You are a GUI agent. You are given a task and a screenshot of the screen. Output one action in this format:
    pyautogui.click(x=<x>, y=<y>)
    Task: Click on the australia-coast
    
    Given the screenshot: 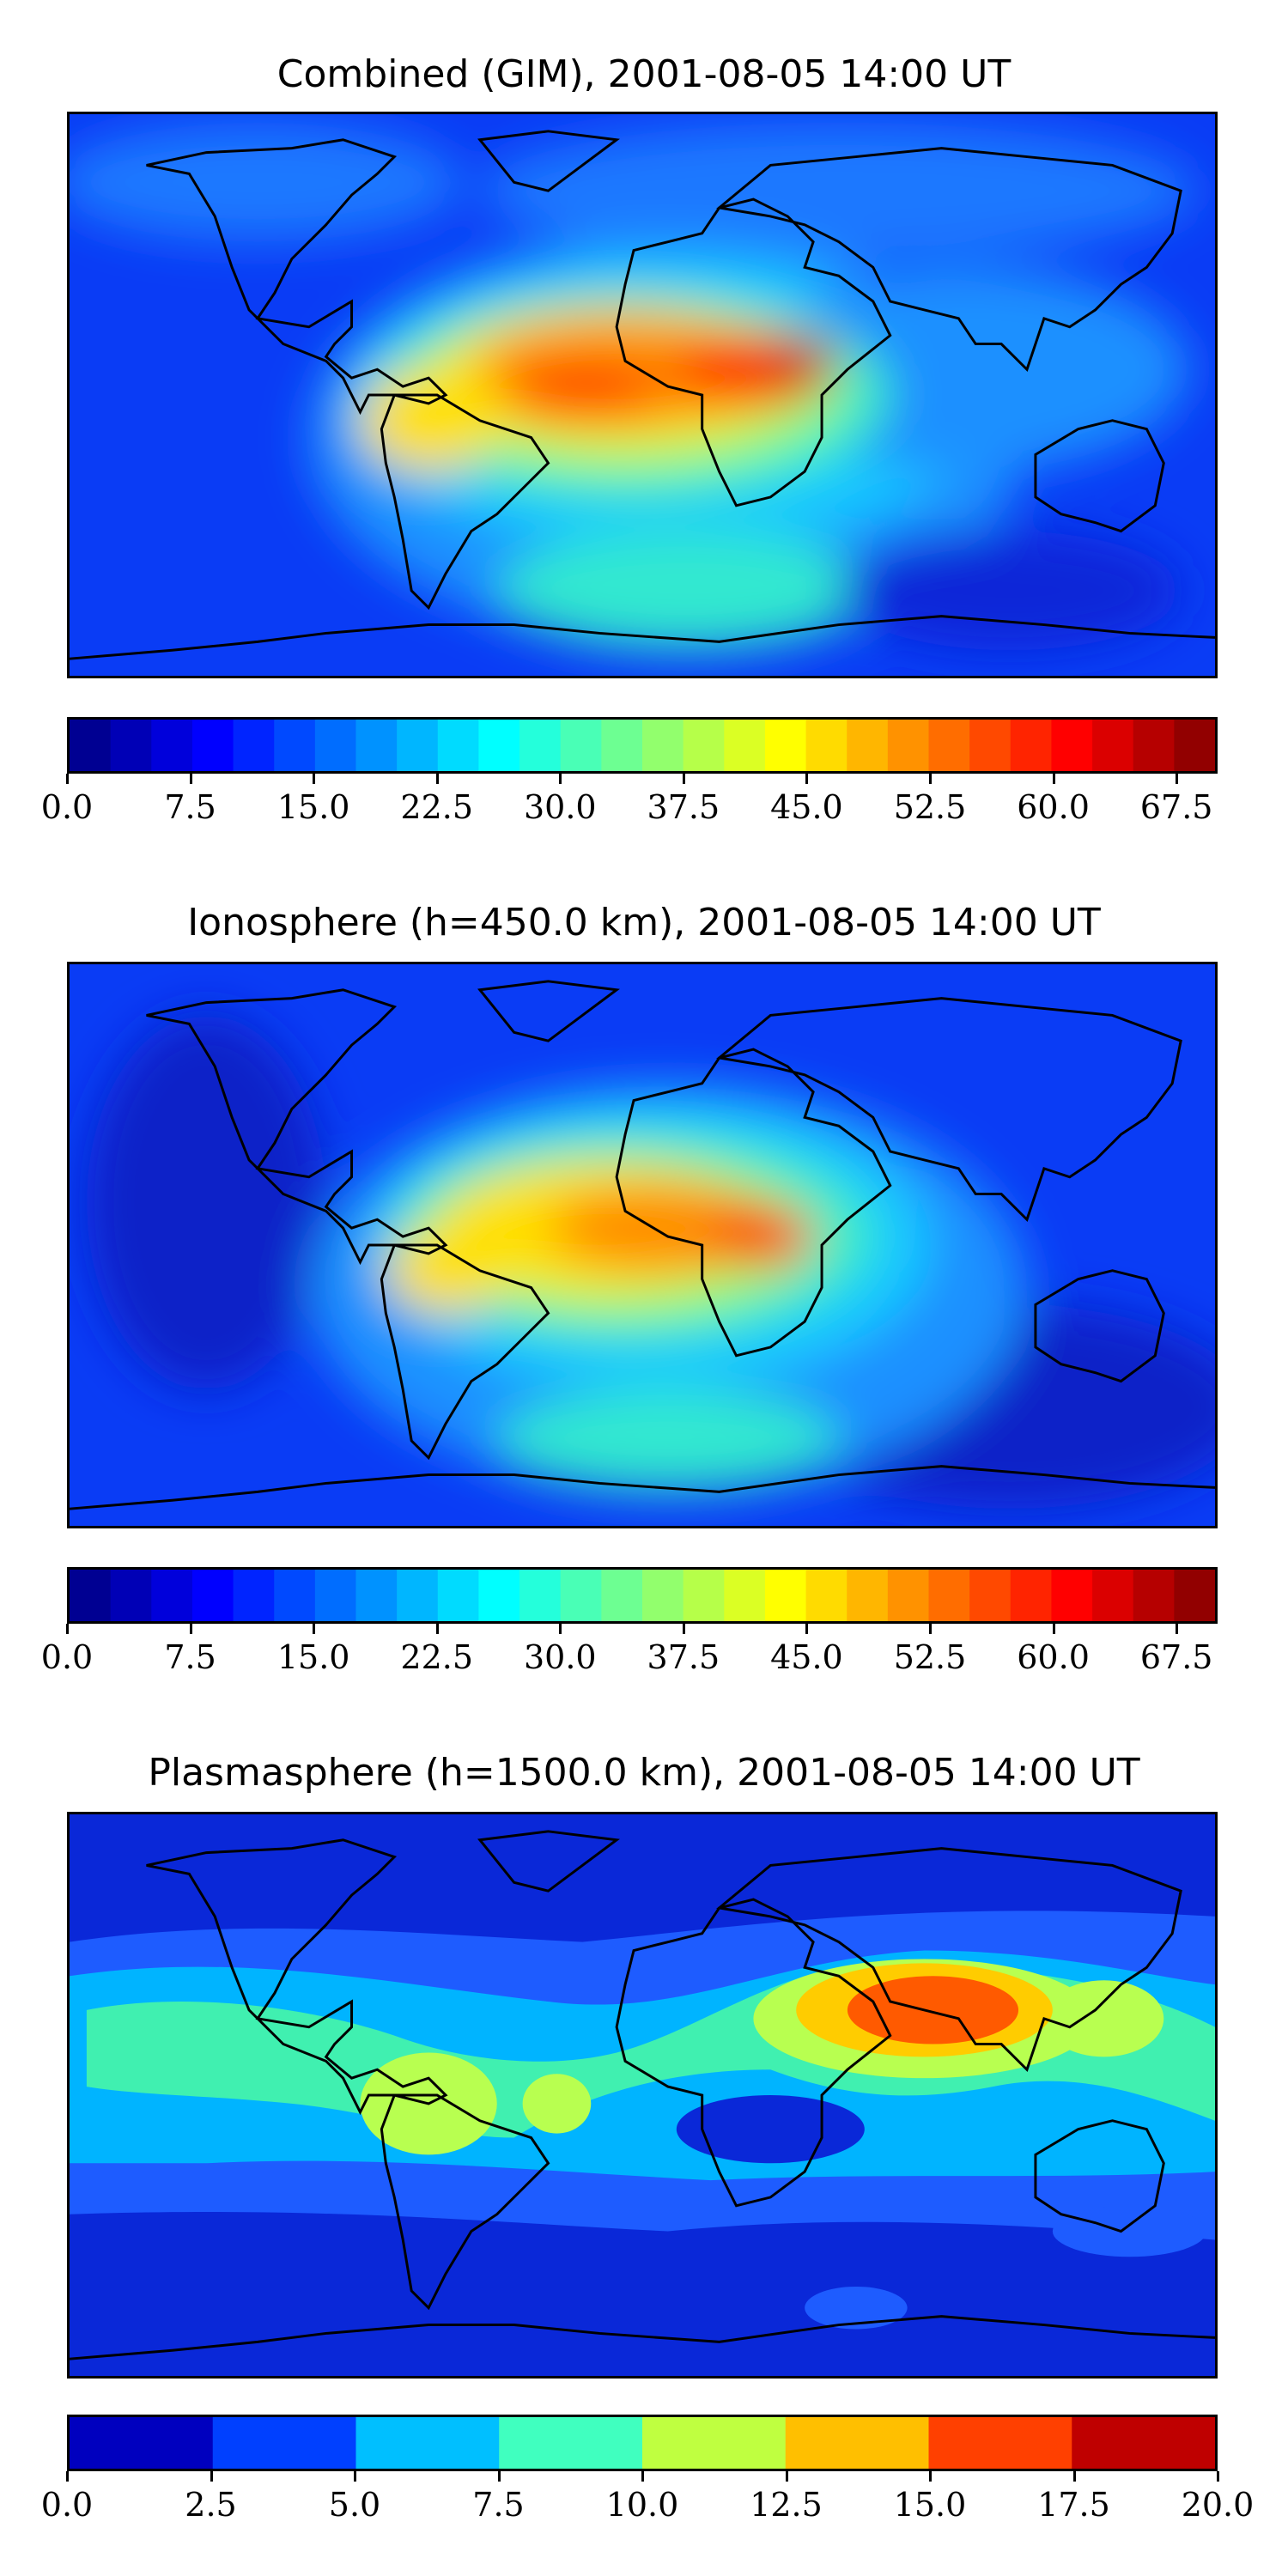 What is the action you would take?
    pyautogui.click(x=1100, y=2176)
    